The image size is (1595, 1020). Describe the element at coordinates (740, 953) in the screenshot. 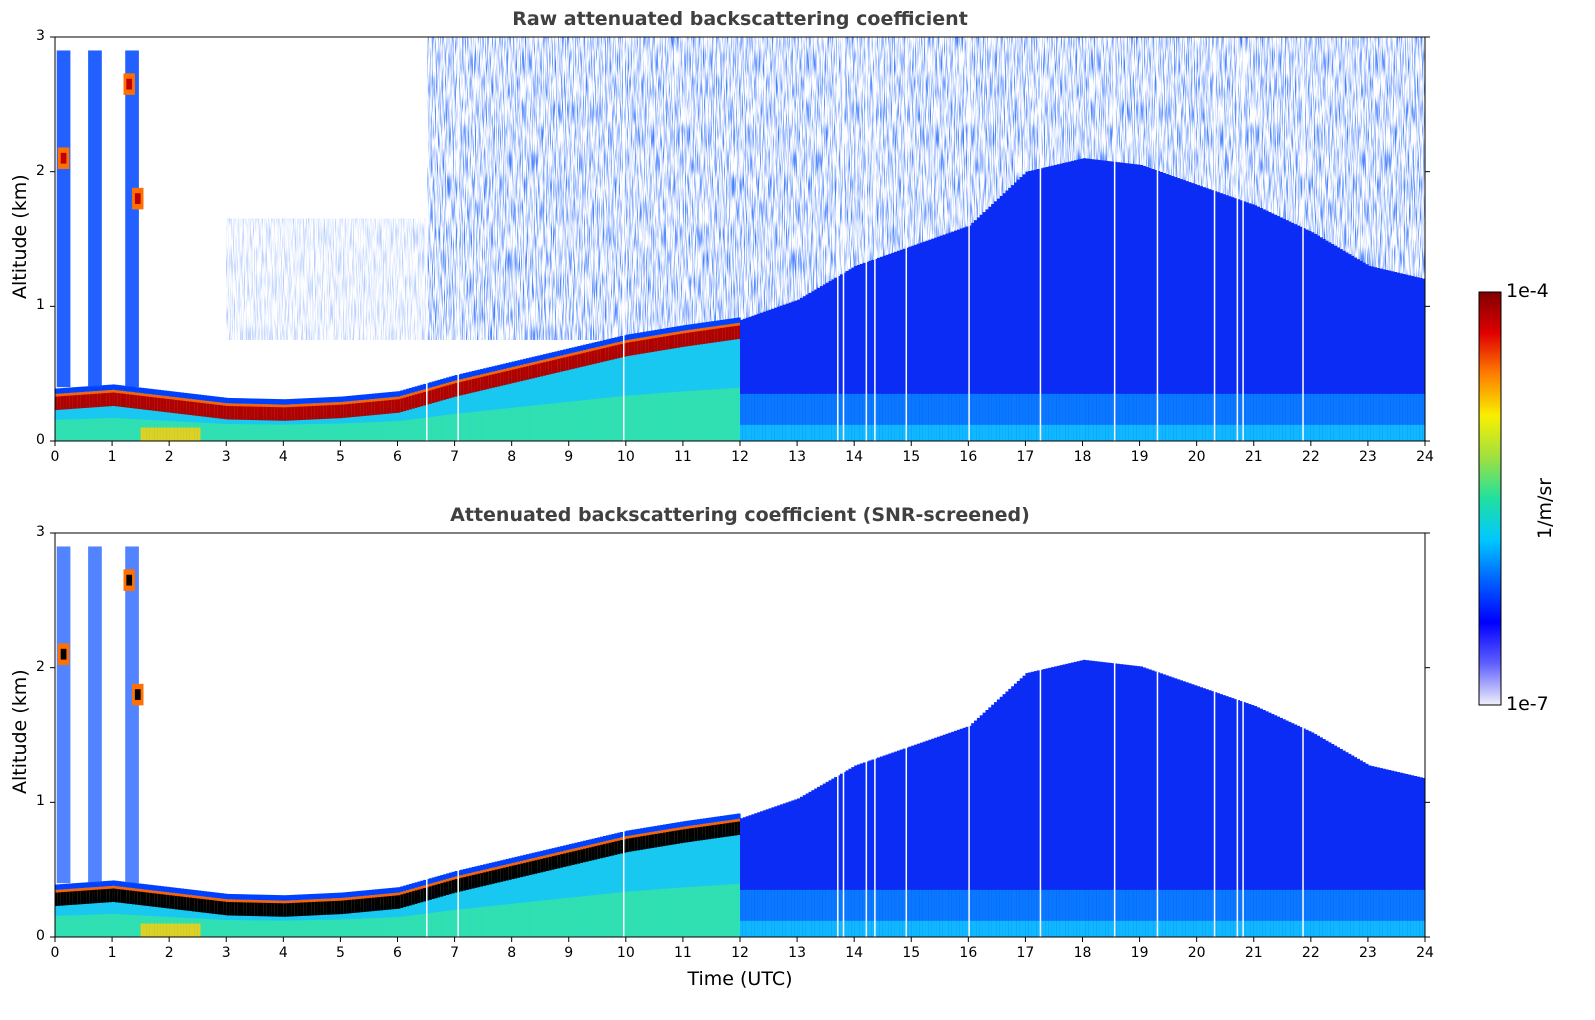

I see `x-tick-label: 12` at that location.